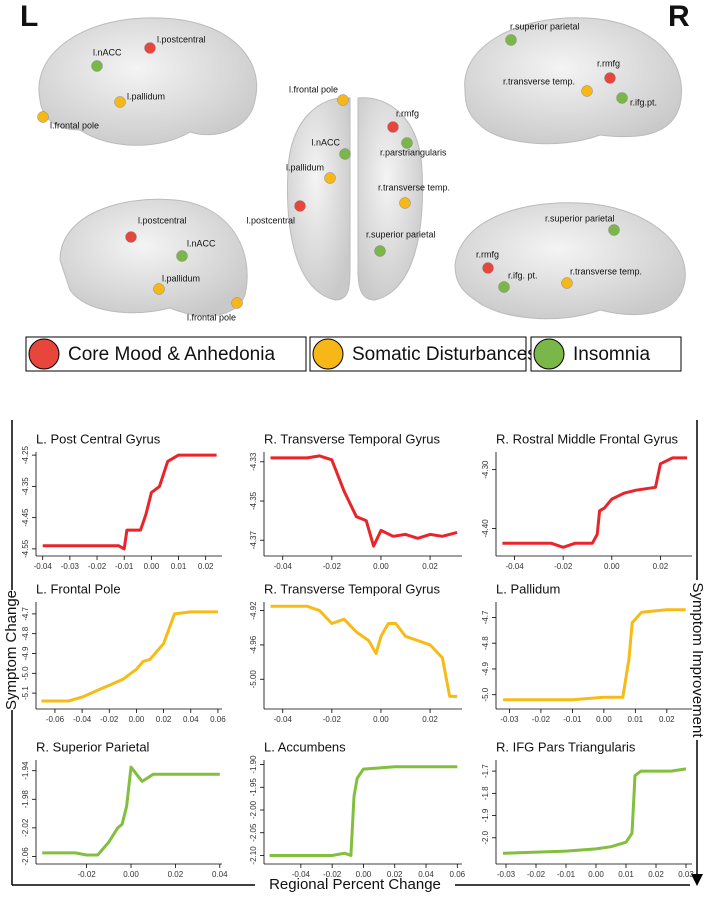 The image size is (709, 898). Describe the element at coordinates (528, 588) in the screenshot. I see `chart-title: L. Pallidum` at that location.